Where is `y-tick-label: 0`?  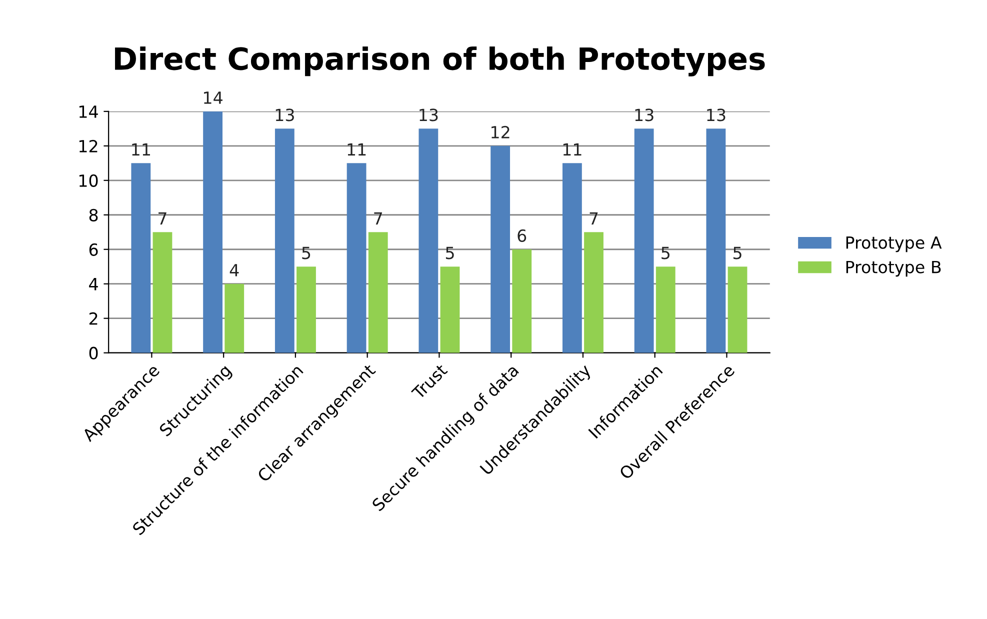
y-tick-label: 0 is located at coordinates (93, 353).